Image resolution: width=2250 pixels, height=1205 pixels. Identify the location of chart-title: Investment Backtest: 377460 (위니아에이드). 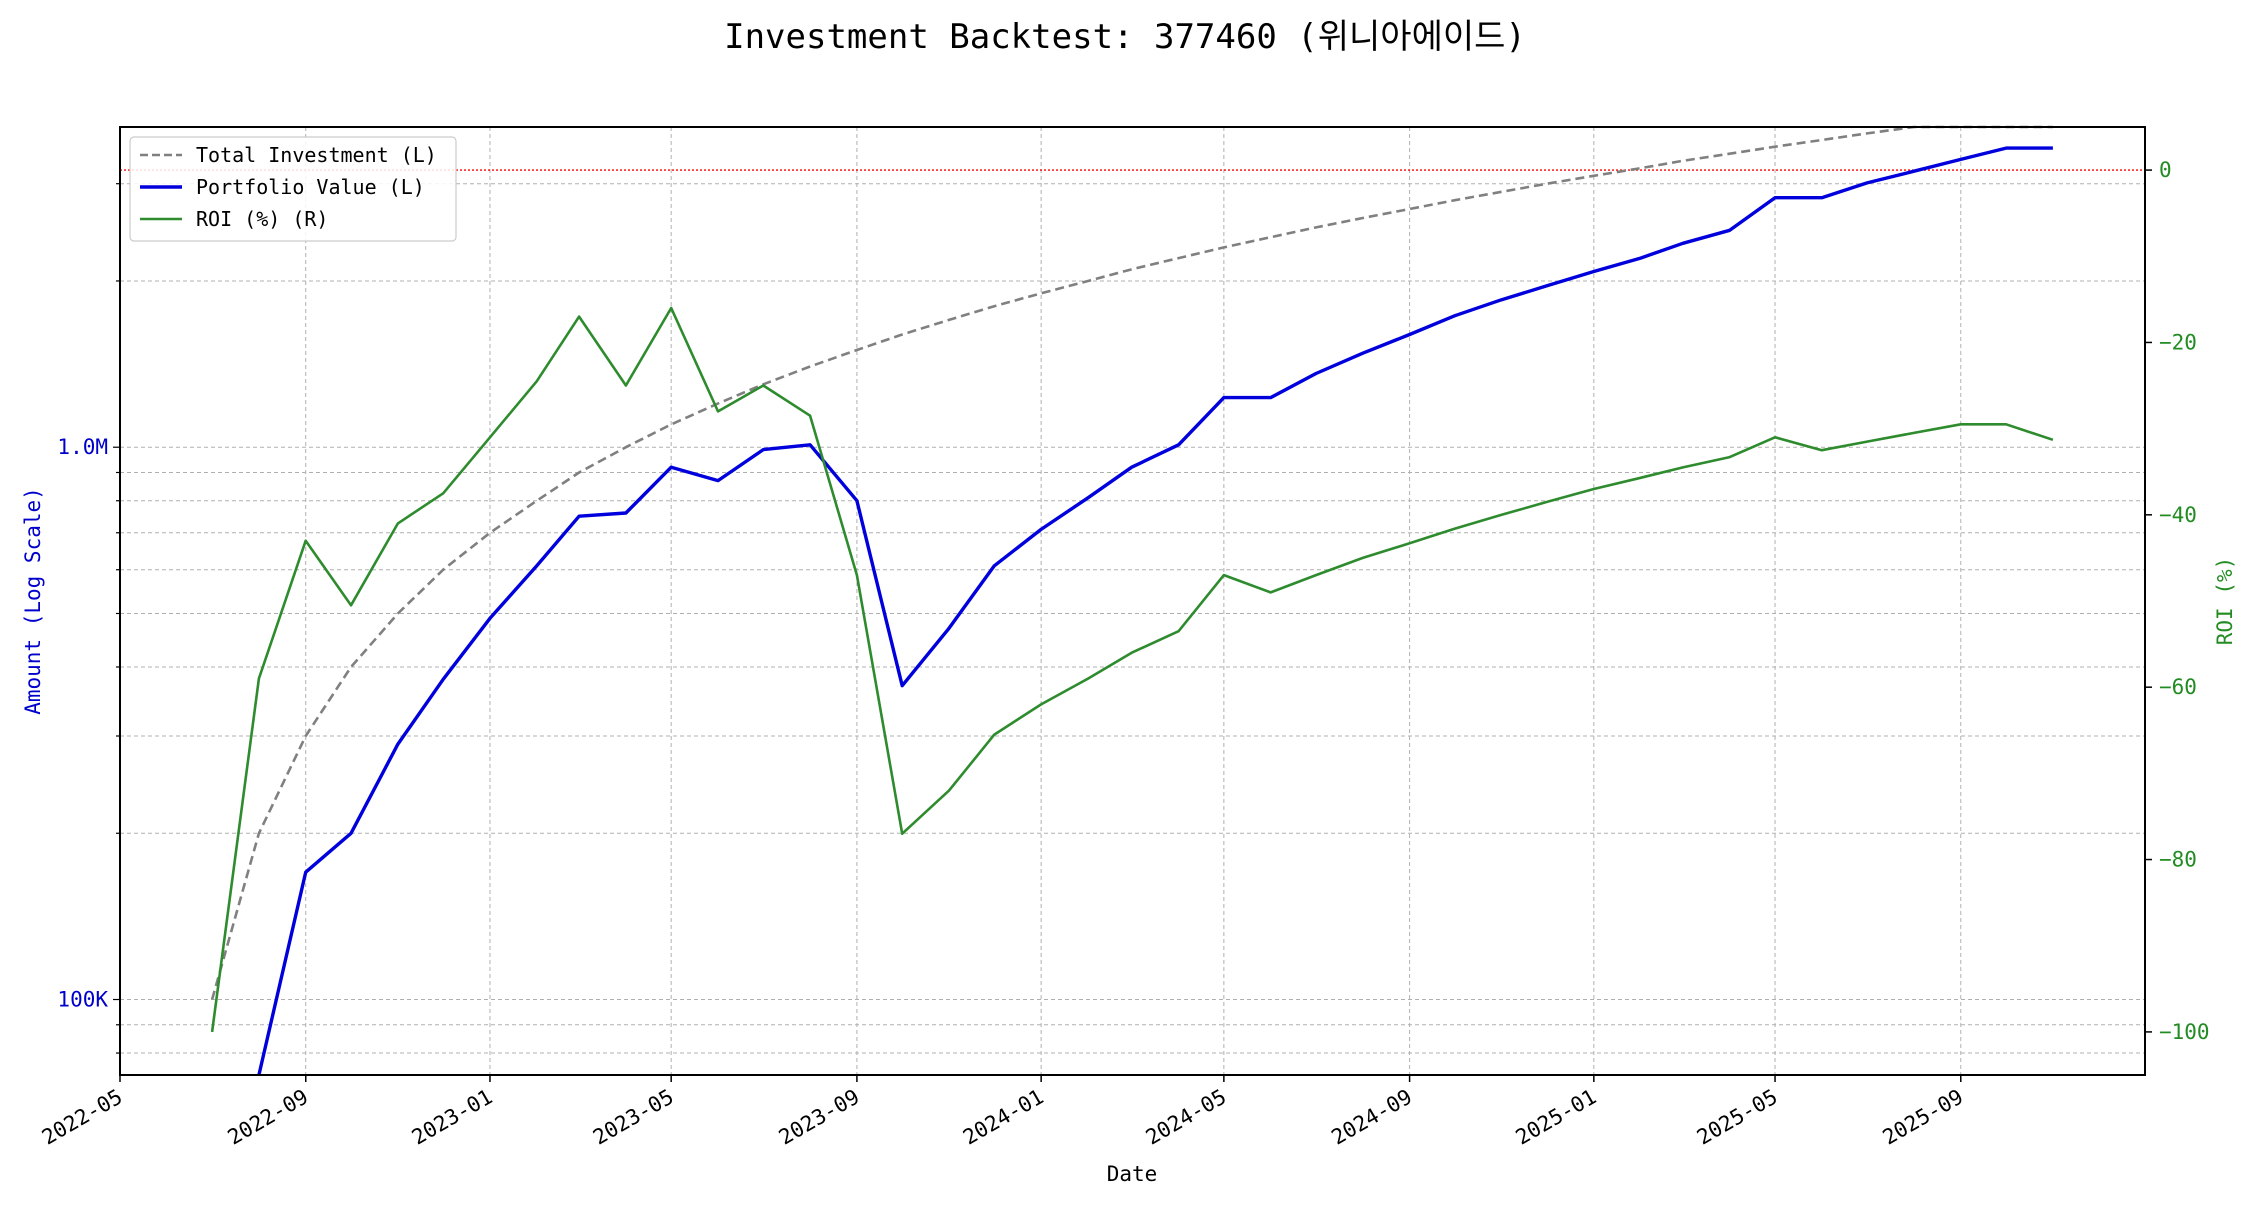
(1125, 37).